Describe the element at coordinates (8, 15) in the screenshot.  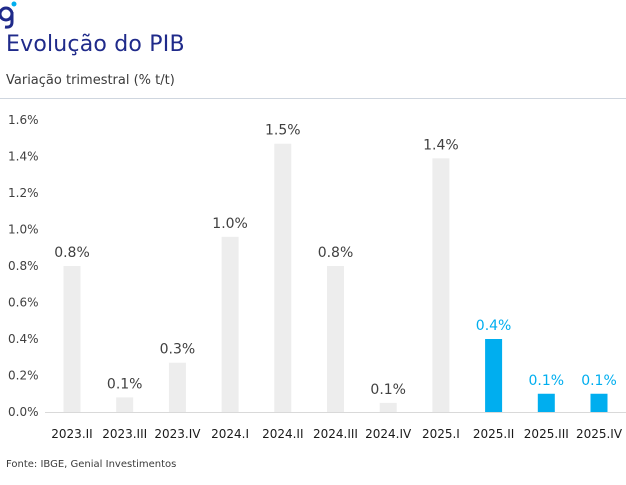
I see `genial-logo` at that location.